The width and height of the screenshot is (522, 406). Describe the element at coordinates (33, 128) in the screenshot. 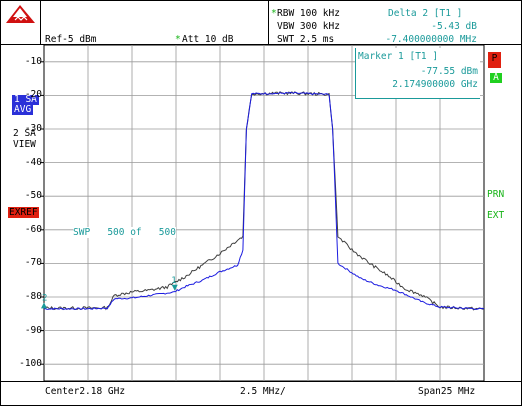

I see `y-tick-label: -30` at that location.